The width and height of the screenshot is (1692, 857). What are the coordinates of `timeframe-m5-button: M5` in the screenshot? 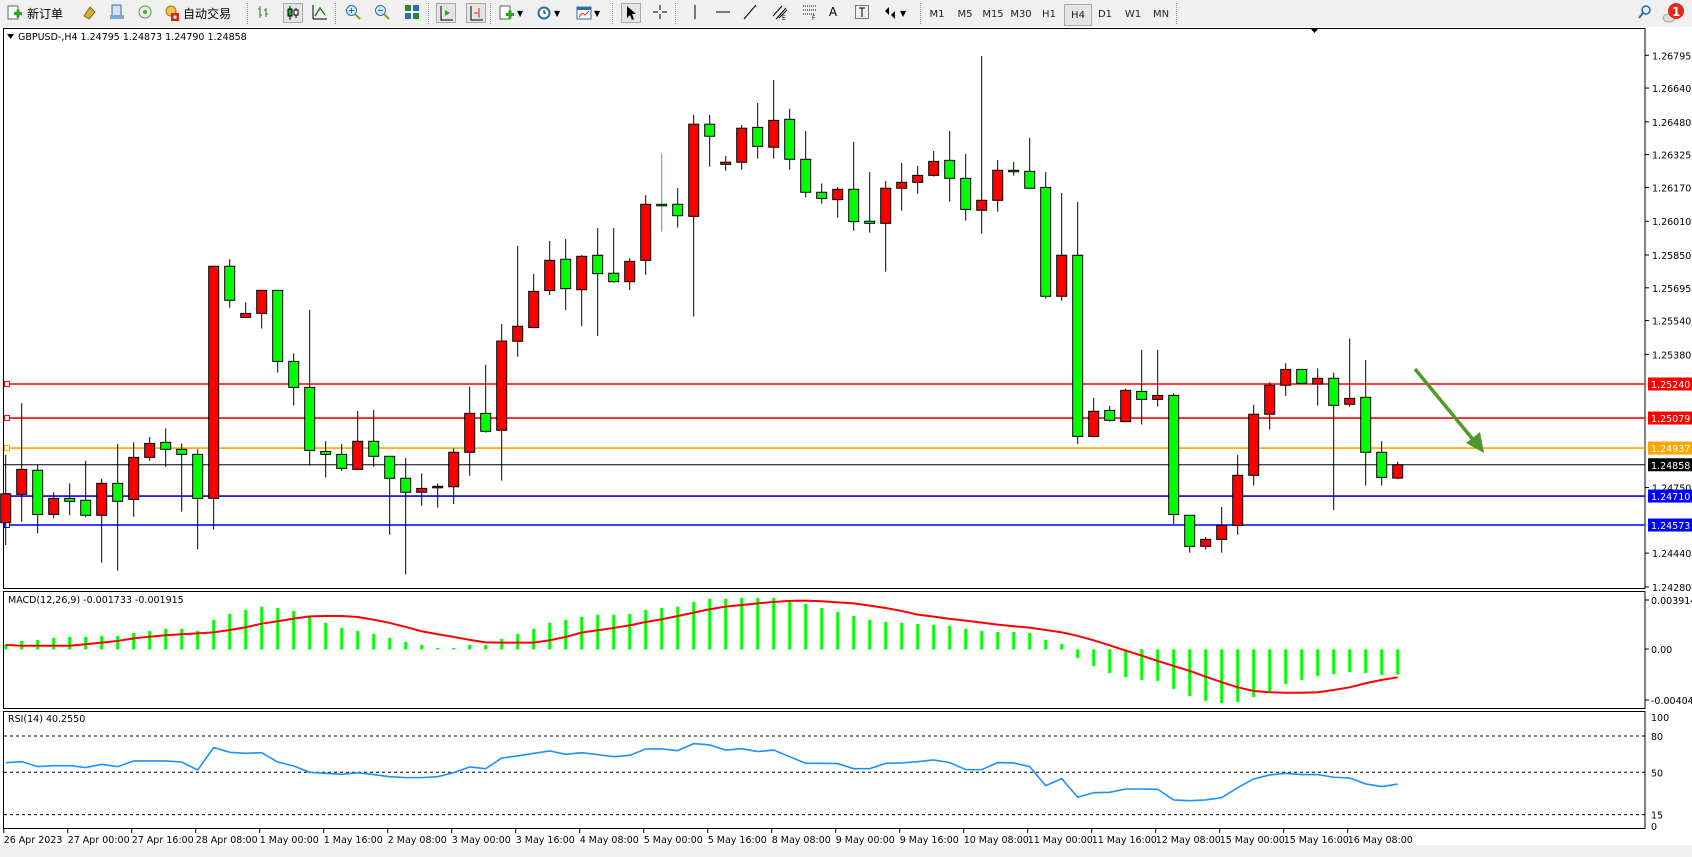 It's located at (965, 14).